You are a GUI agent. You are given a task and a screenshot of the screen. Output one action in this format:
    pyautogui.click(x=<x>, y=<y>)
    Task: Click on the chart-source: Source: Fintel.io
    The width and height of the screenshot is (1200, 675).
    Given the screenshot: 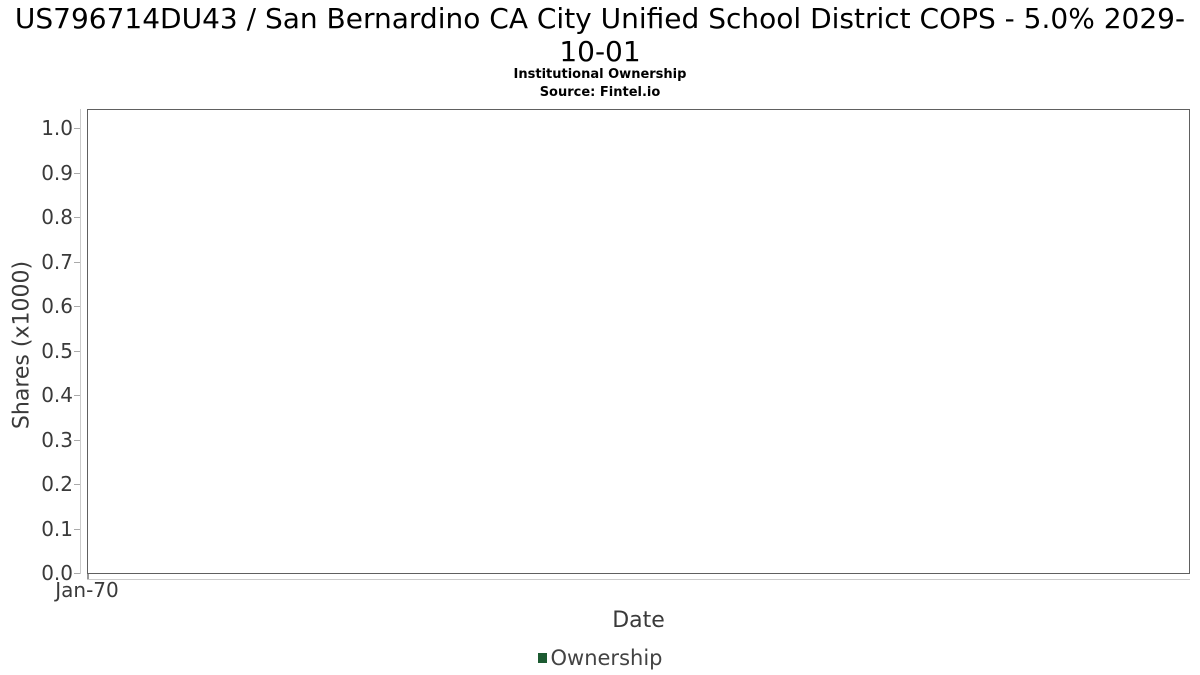 What is the action you would take?
    pyautogui.click(x=600, y=92)
    